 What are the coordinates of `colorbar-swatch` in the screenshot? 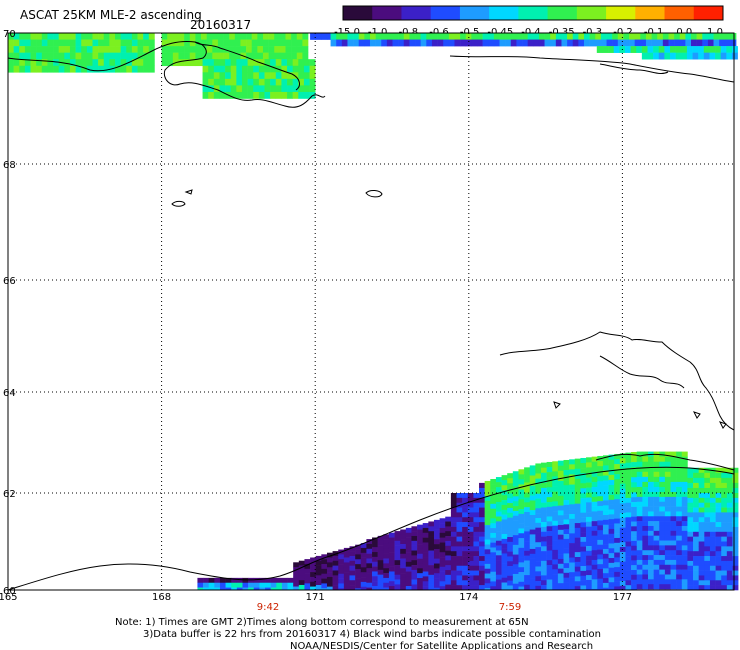 It's located at (679, 13).